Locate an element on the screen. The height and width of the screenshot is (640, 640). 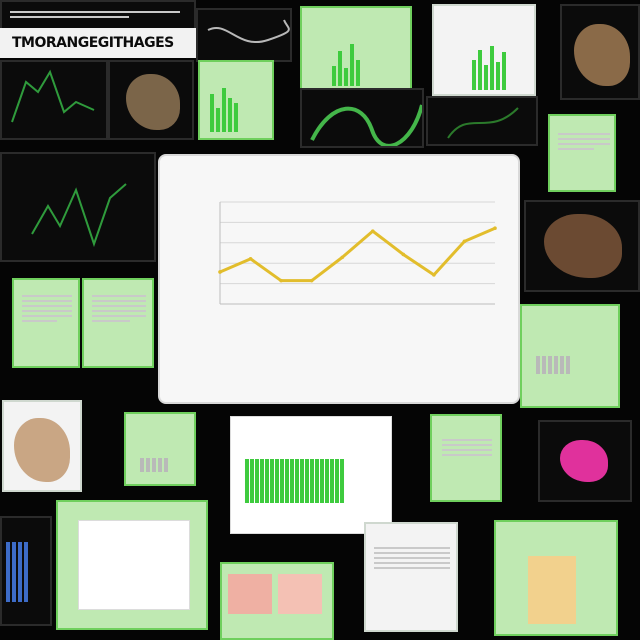
swirl-graphic is located at coordinates (366, 125).